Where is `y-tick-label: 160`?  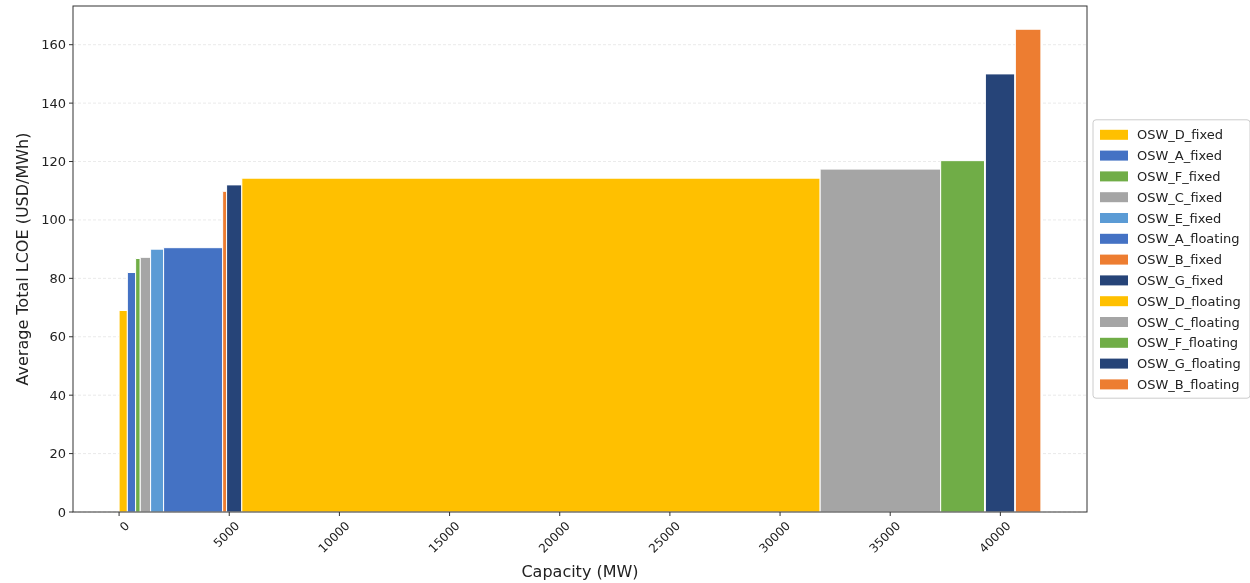
y-tick-label: 160 is located at coordinates (53, 45).